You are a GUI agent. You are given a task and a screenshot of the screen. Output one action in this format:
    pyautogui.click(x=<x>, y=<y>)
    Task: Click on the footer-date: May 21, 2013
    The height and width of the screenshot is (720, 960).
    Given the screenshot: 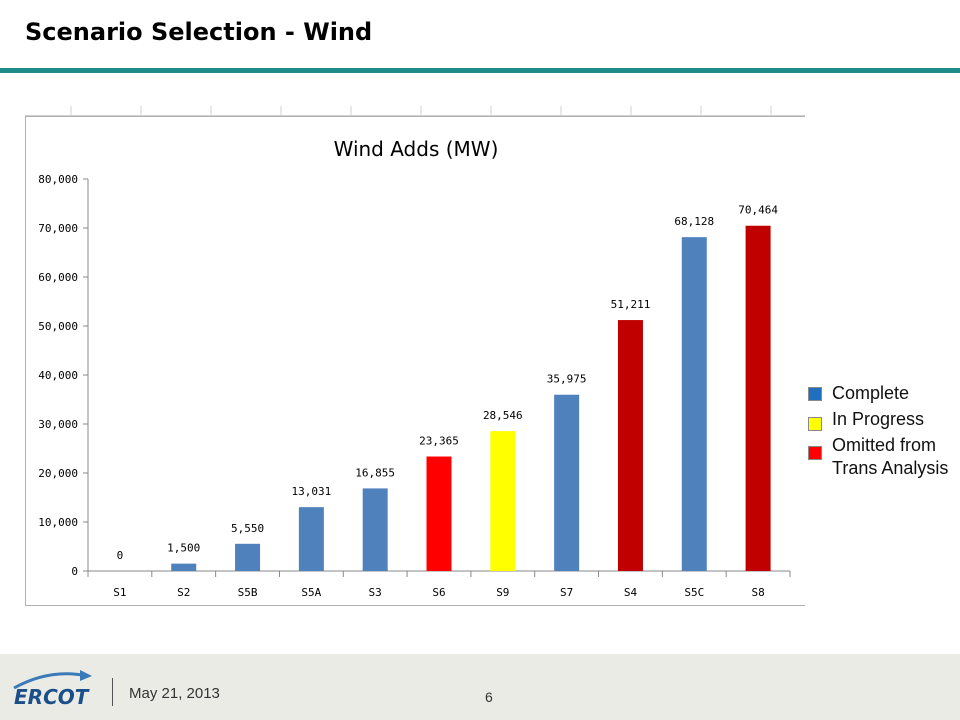 What is the action you would take?
    pyautogui.click(x=174, y=693)
    